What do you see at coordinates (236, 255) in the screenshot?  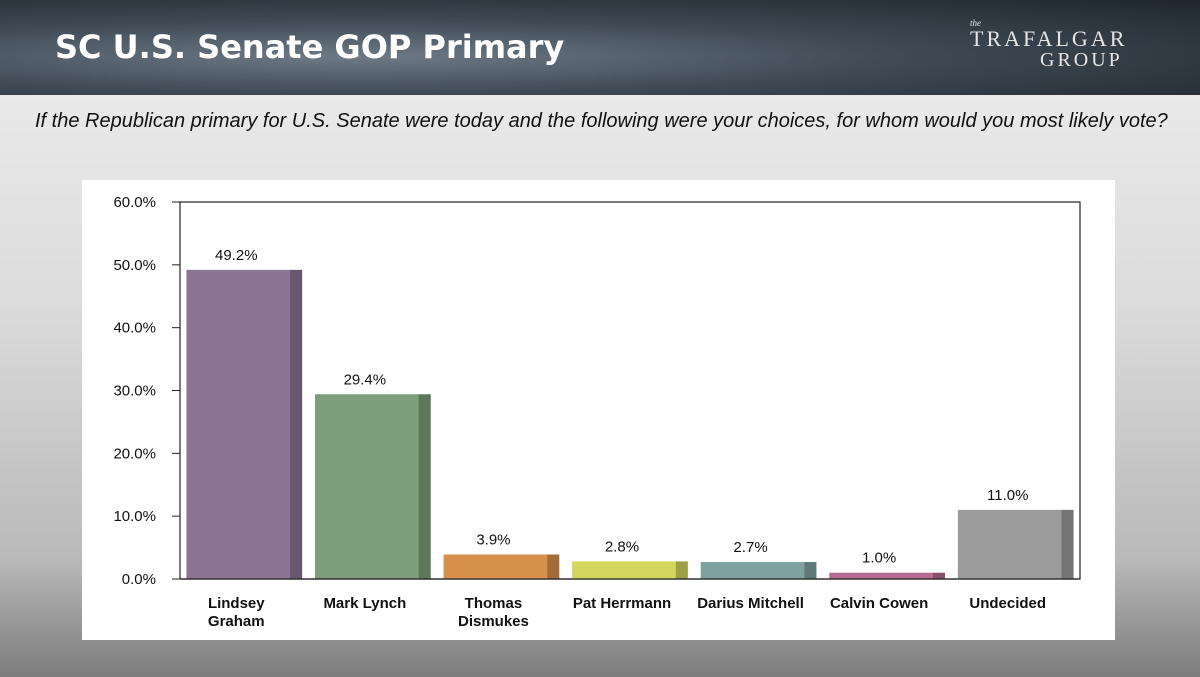 I see `value-label: 49.2%` at bounding box center [236, 255].